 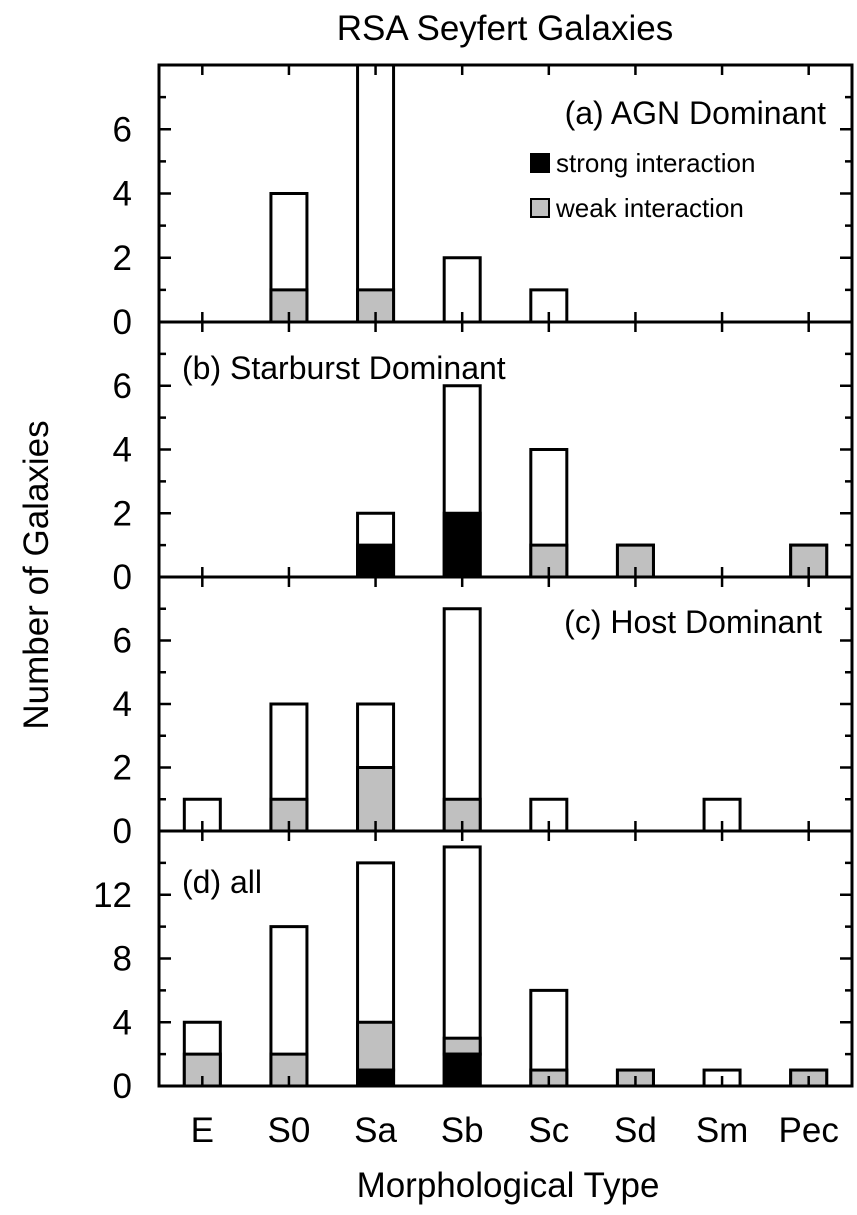 What do you see at coordinates (375, 1130) in the screenshot?
I see `x-tick-label-Sa: Sa` at bounding box center [375, 1130].